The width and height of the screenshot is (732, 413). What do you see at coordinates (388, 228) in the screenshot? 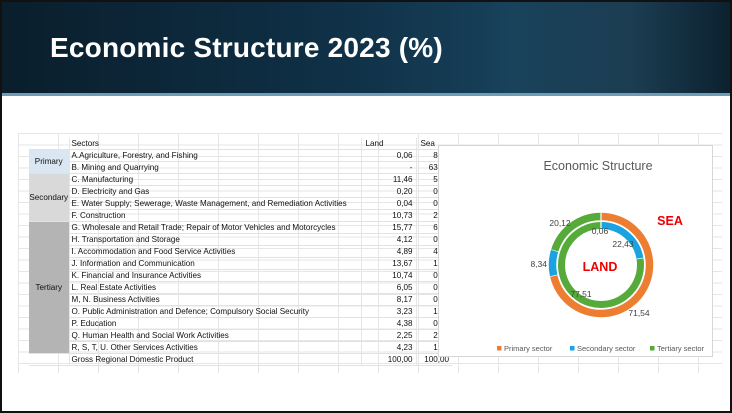
I see `land-value-cell: 15,77` at bounding box center [388, 228].